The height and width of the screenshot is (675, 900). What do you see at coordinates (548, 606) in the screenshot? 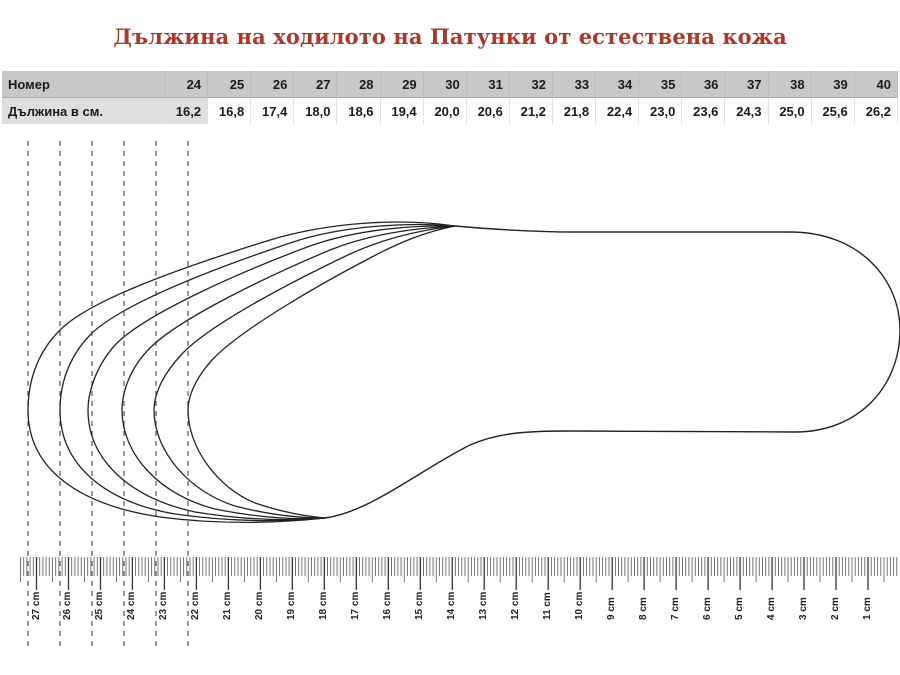
I see `ruler-label: 11 cm` at bounding box center [548, 606].